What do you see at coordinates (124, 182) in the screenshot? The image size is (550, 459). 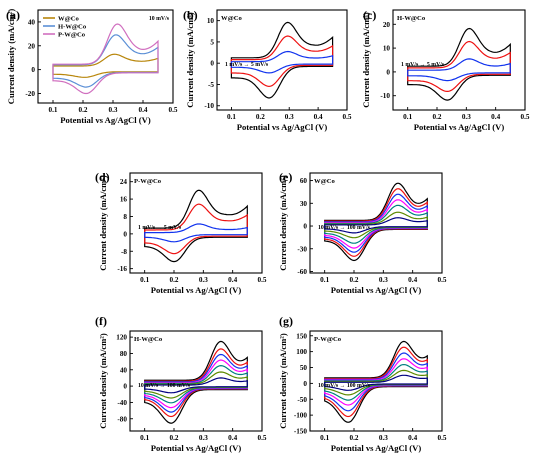 I see `y-tick-label: 24` at bounding box center [124, 182].